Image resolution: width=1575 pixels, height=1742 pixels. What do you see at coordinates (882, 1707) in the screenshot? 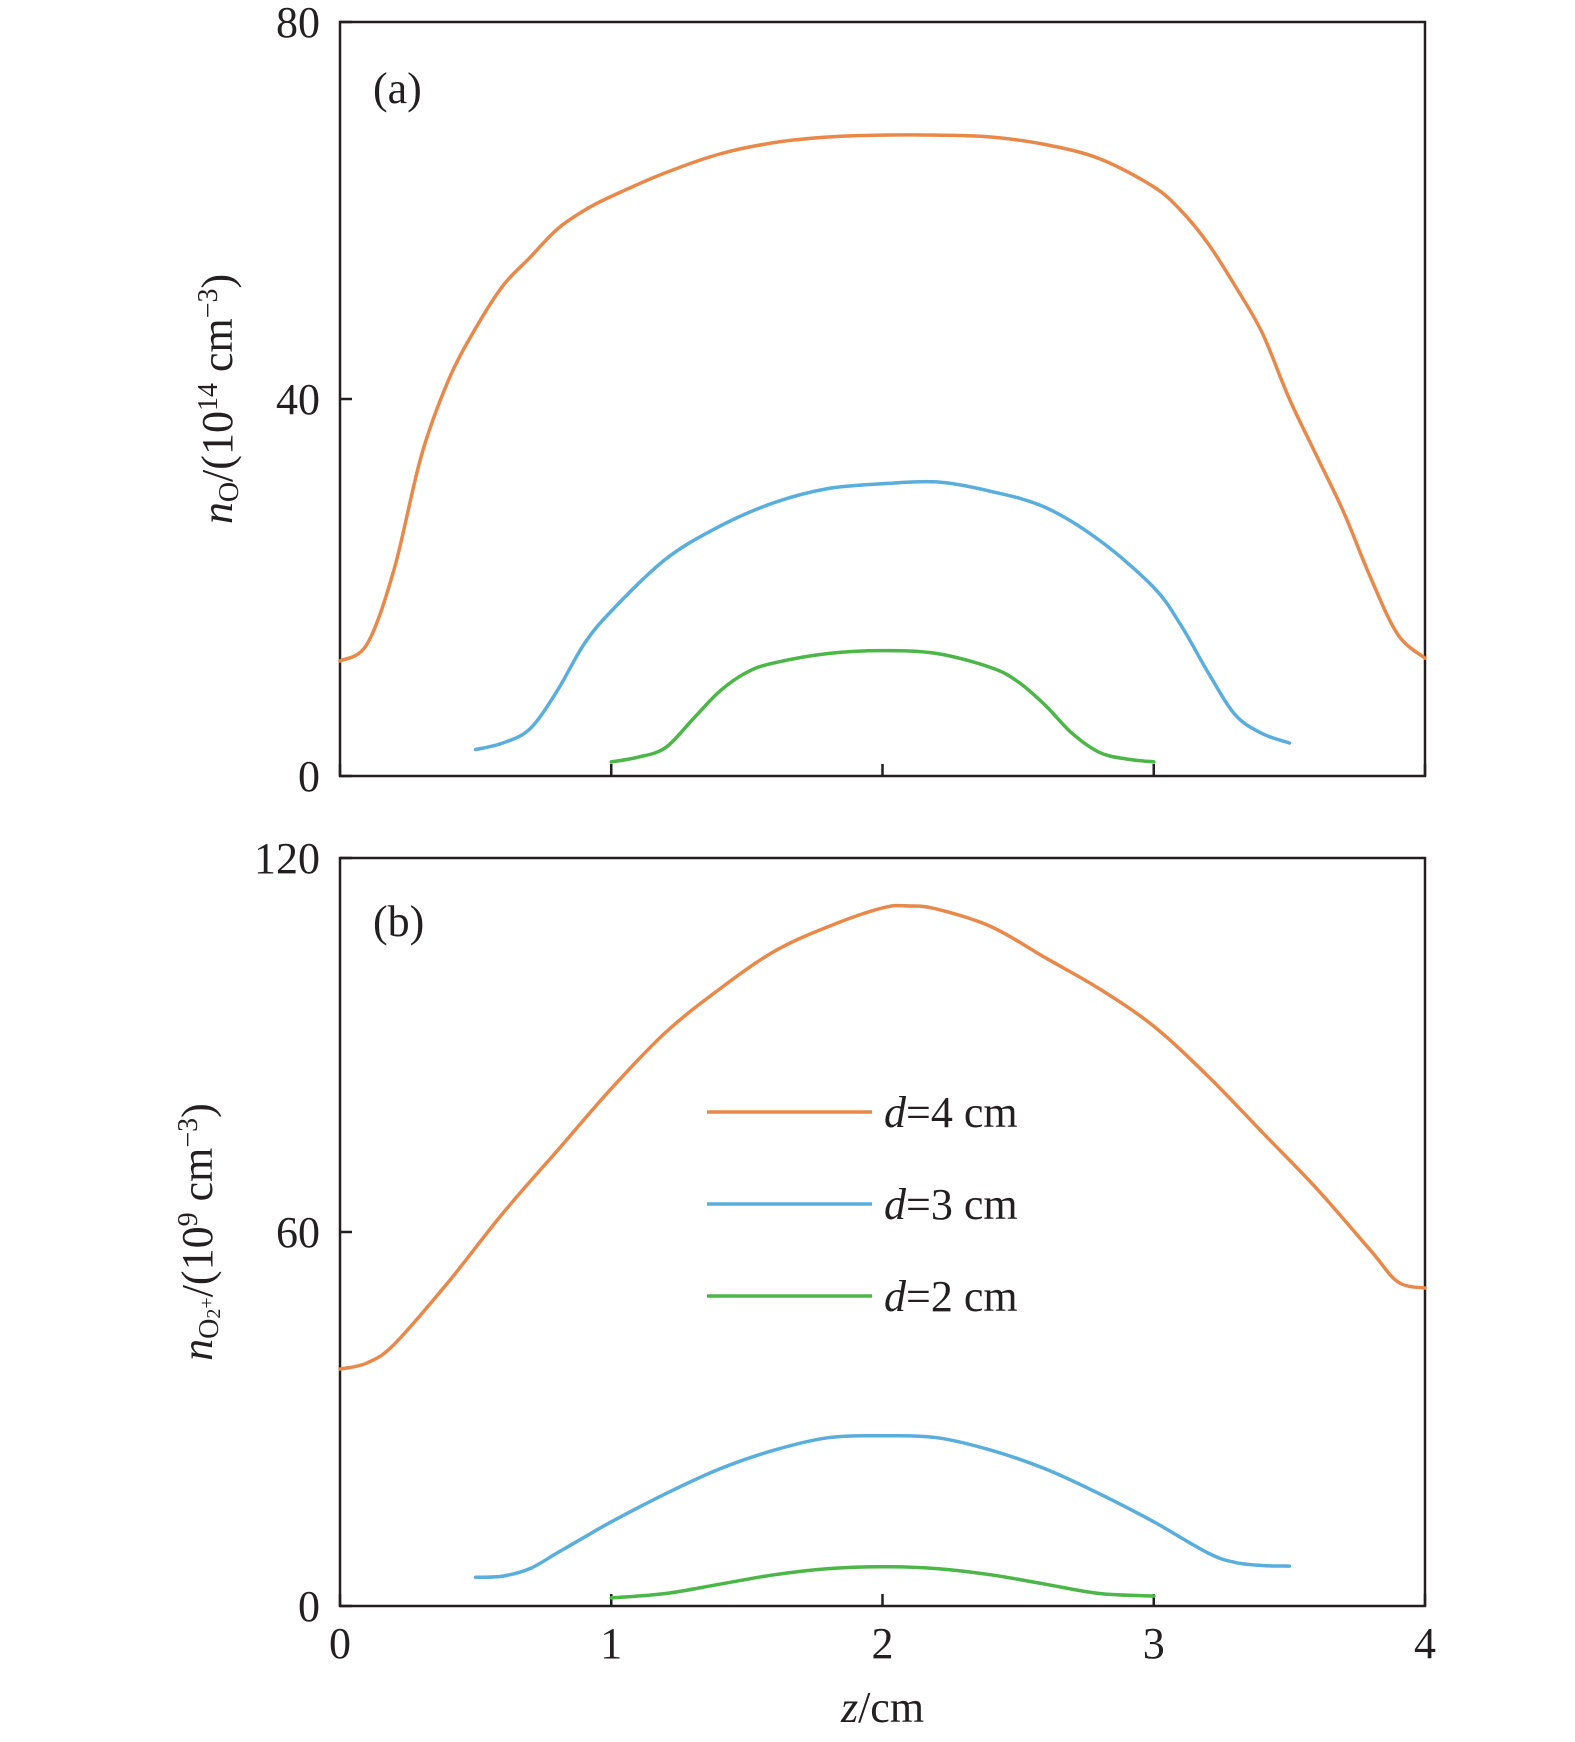
I see `x-axis-title: z/cm` at bounding box center [882, 1707].